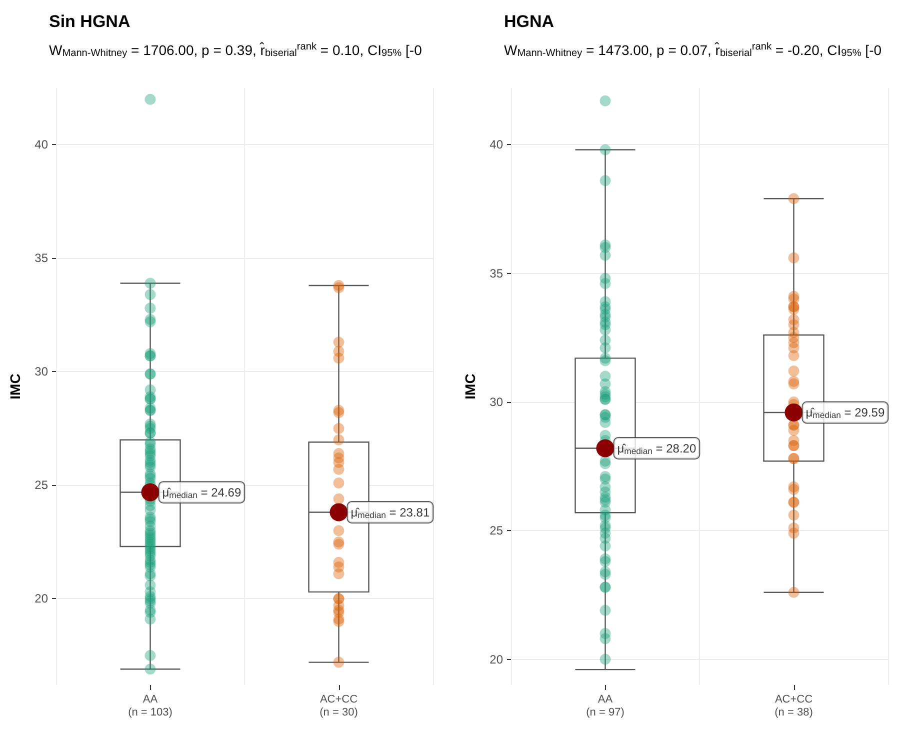 The width and height of the screenshot is (911, 734). I want to click on chart-title: Sin HGNA, so click(89, 21).